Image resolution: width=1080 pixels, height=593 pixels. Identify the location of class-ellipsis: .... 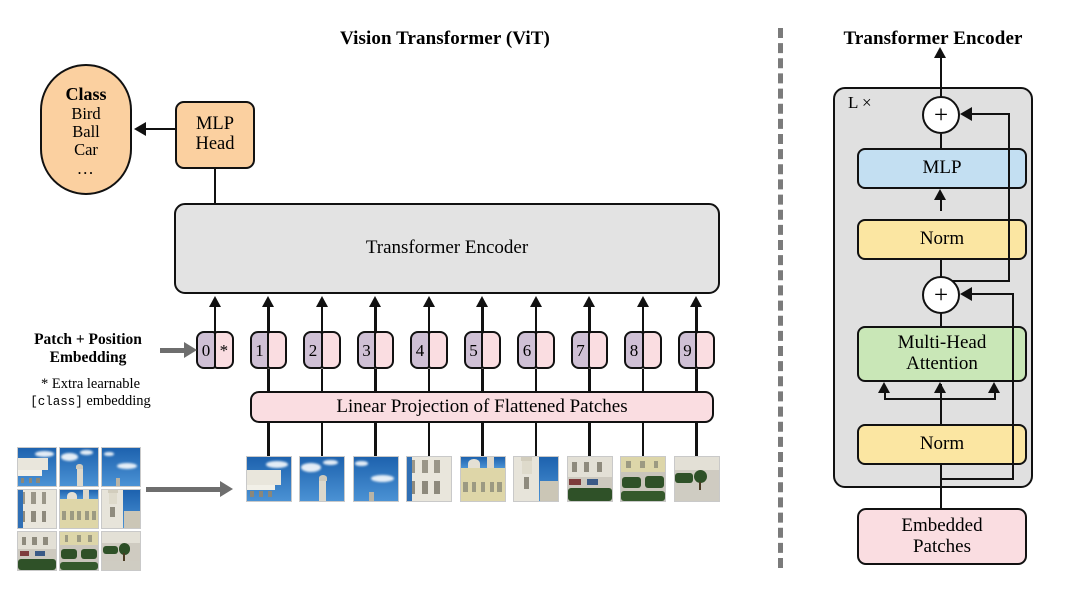
(86, 168).